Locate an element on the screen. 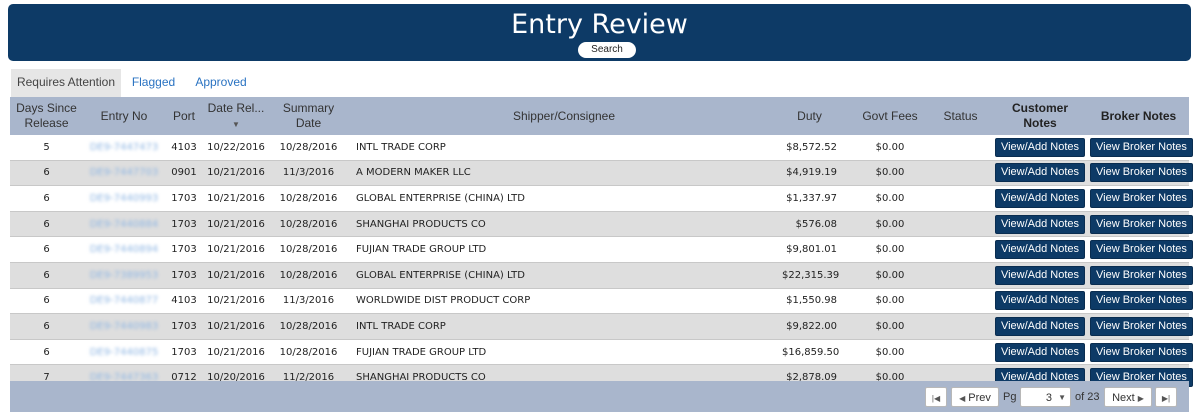 The width and height of the screenshot is (1200, 415). first-page-button: |◀ is located at coordinates (936, 397).